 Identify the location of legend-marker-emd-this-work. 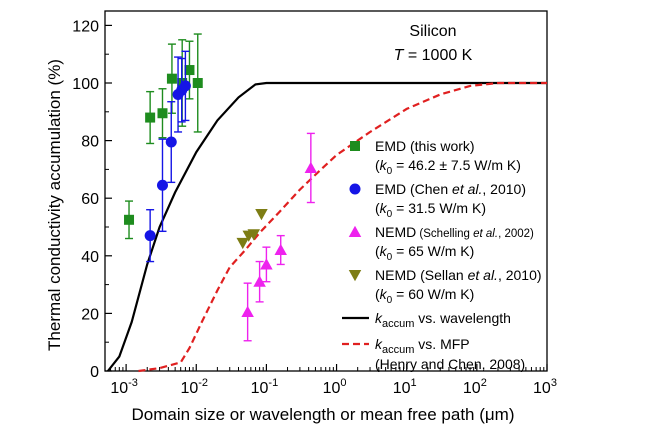
(355, 146).